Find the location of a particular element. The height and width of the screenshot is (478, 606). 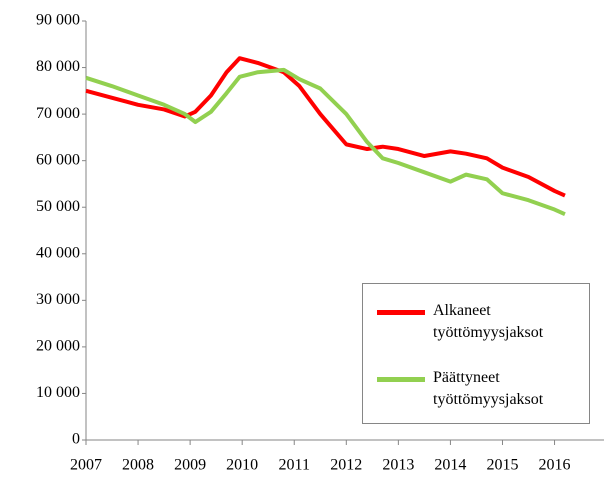

y-tick-label: 50 000 is located at coordinates (58, 206).